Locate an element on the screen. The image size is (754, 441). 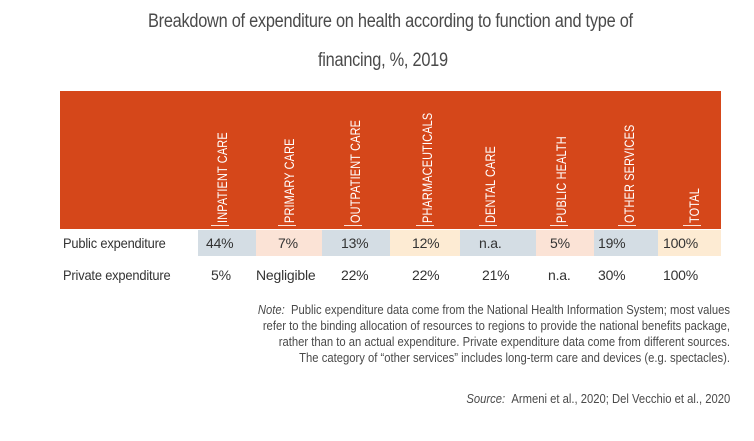
column-header-other-services: OTHER SERVICES is located at coordinates (629, 159).